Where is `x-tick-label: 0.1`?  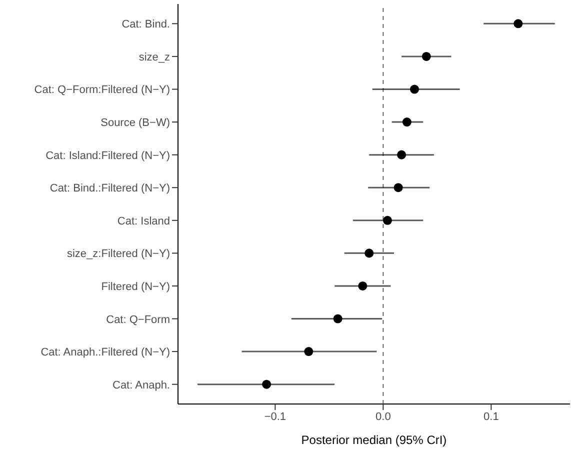 x-tick-label: 0.1 is located at coordinates (491, 416).